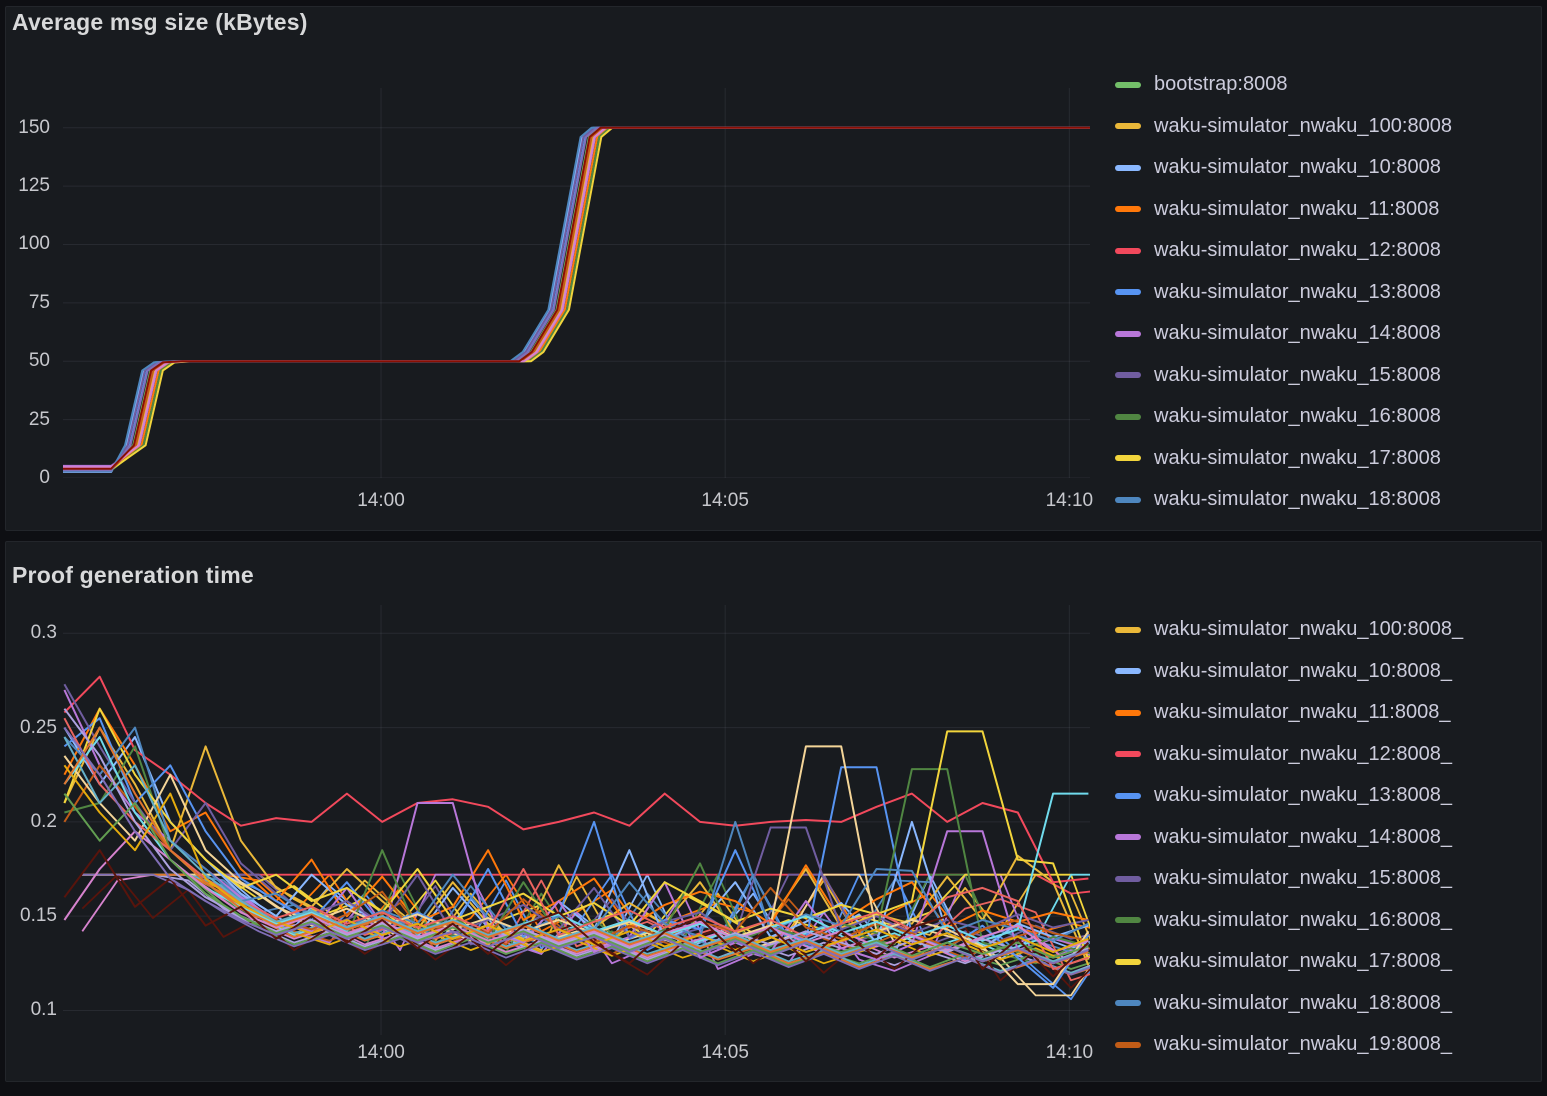 The image size is (1547, 1096). Describe the element at coordinates (43, 1010) in the screenshot. I see `y-tick-label: 0.1` at that location.